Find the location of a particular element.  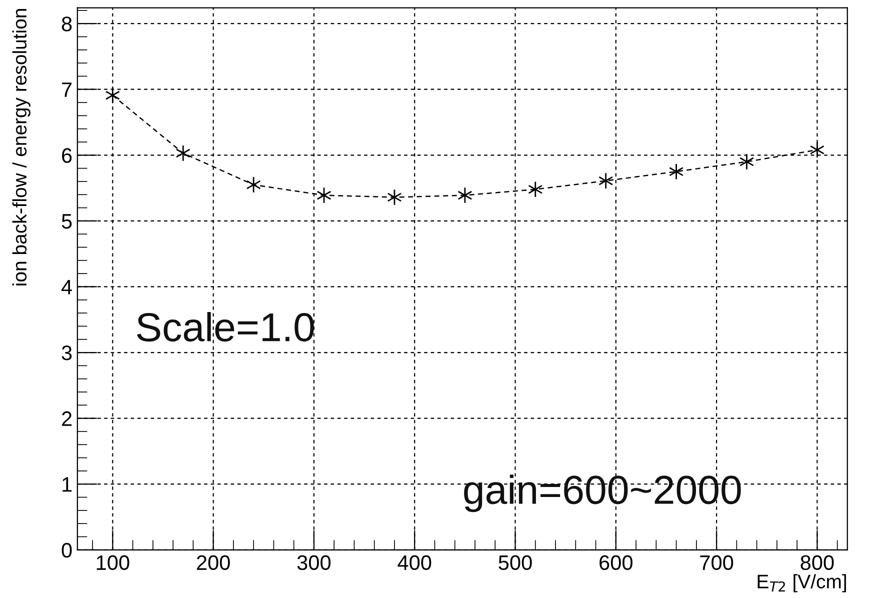

y-tick-label: 6 is located at coordinates (67, 155).